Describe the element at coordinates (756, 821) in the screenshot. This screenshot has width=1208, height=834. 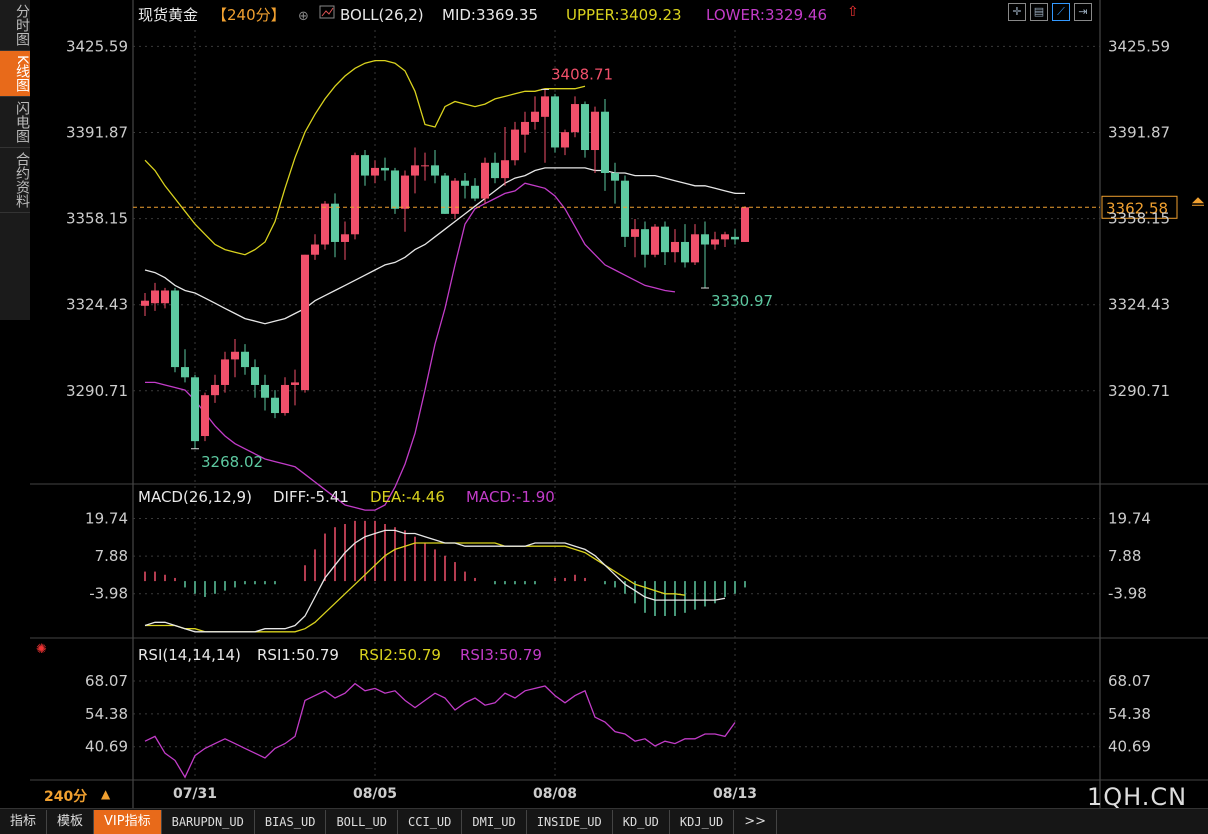
I see `indicator-tab-11: >>` at that location.